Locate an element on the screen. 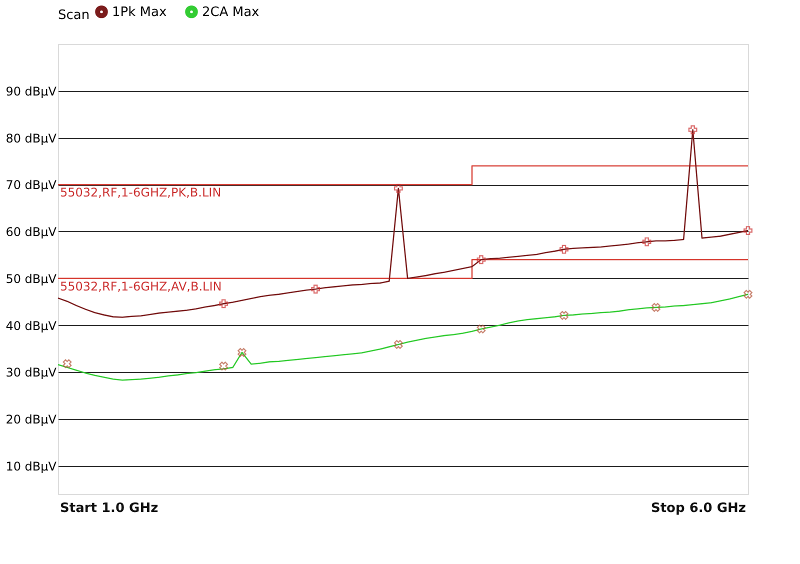  text: Stop 6.0 GHz is located at coordinates (698, 508).